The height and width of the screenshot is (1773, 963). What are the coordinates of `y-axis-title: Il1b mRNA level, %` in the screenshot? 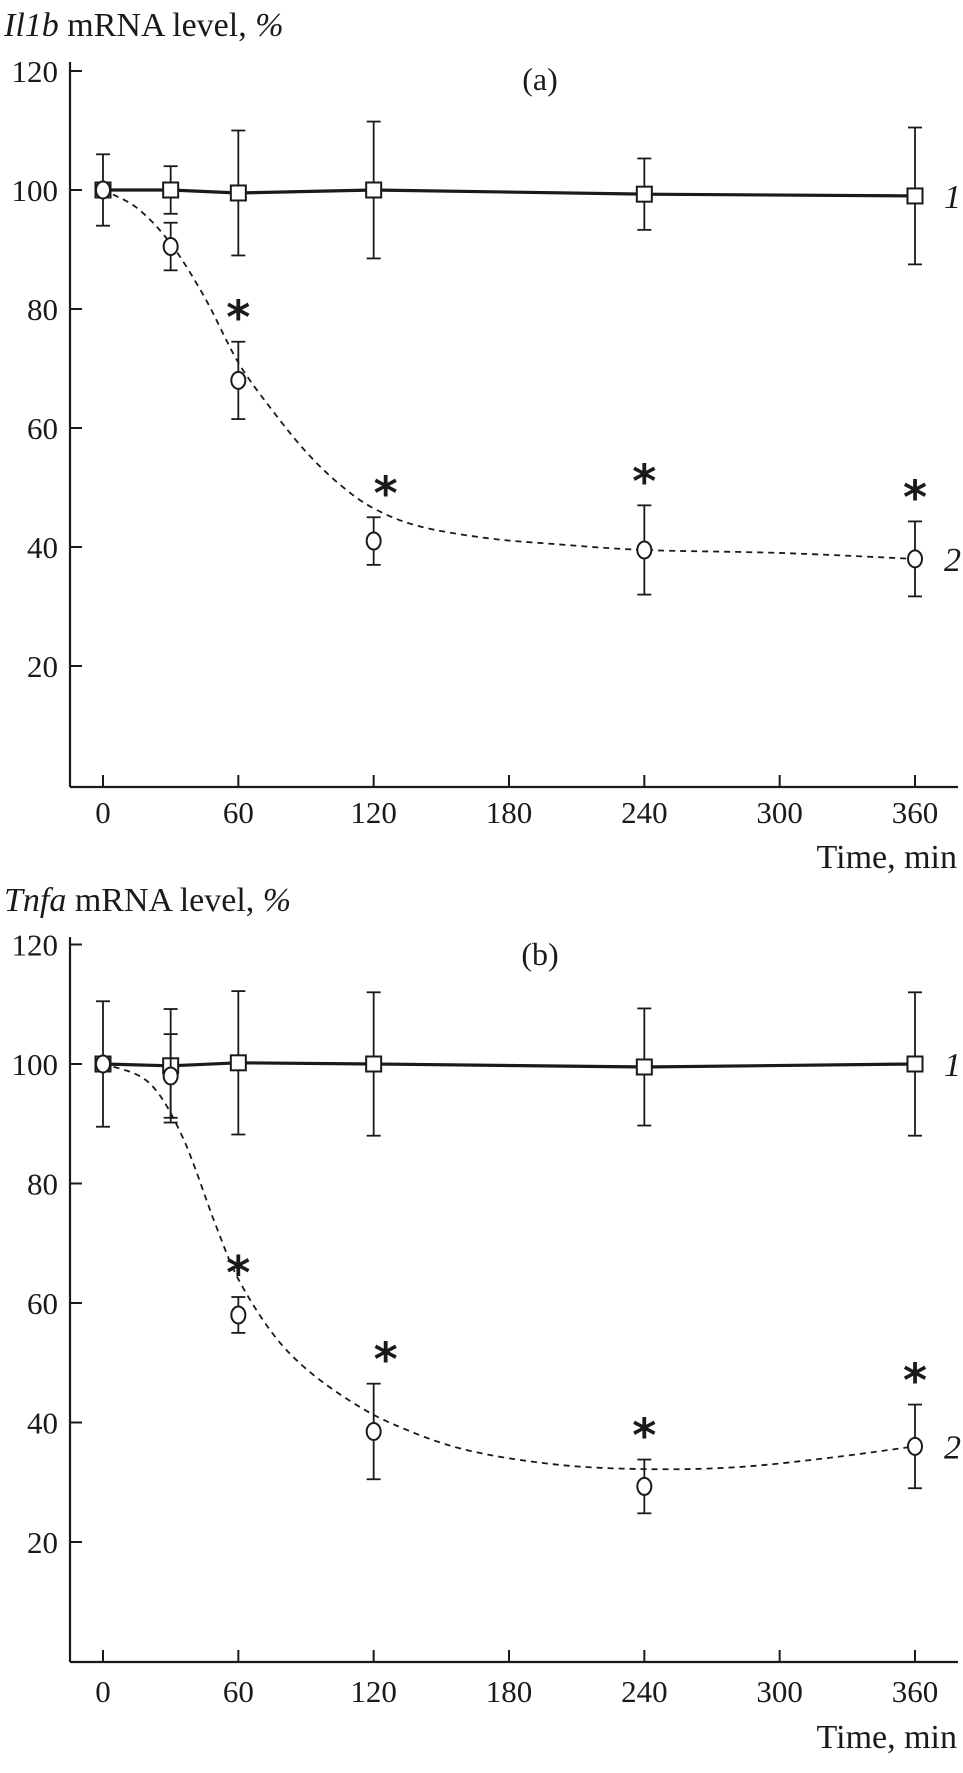 It's located at (143, 25).